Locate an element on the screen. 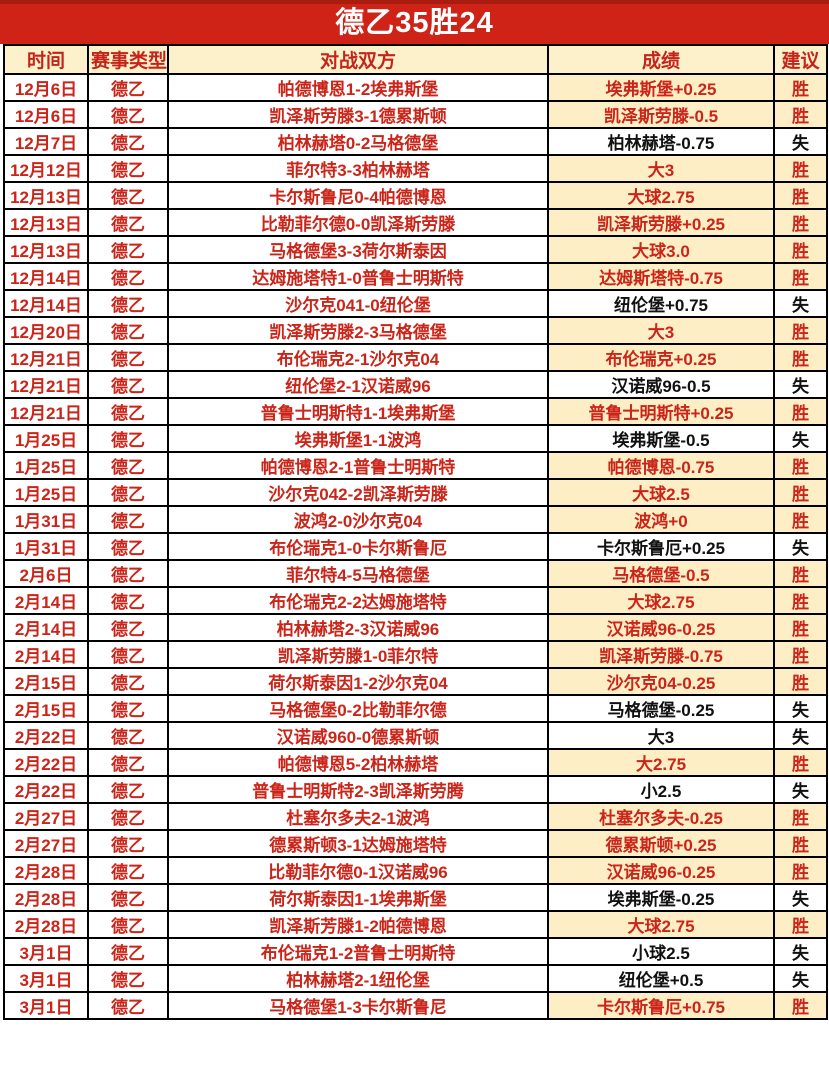 This screenshot has width=829, height=1090. result-cell: 凯泽斯劳滕-0.5 is located at coordinates (661, 114).